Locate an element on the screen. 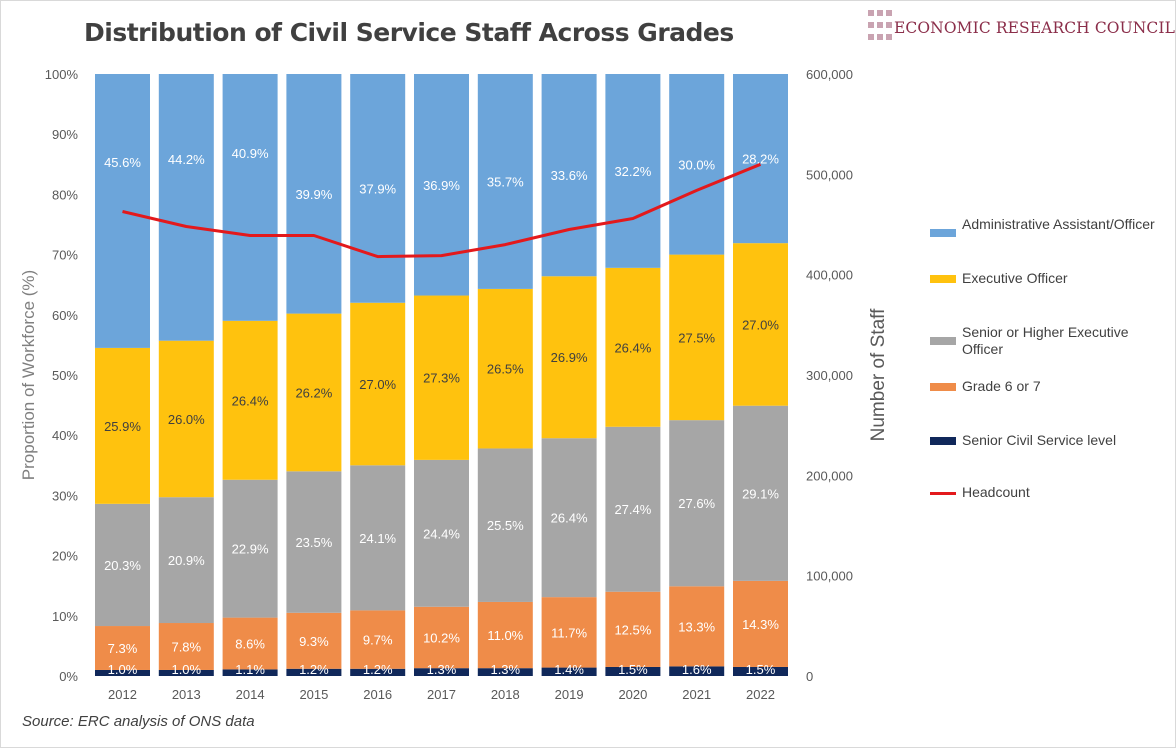  bar-segment-administrative-assistant-officer-2015 is located at coordinates (314, 194).